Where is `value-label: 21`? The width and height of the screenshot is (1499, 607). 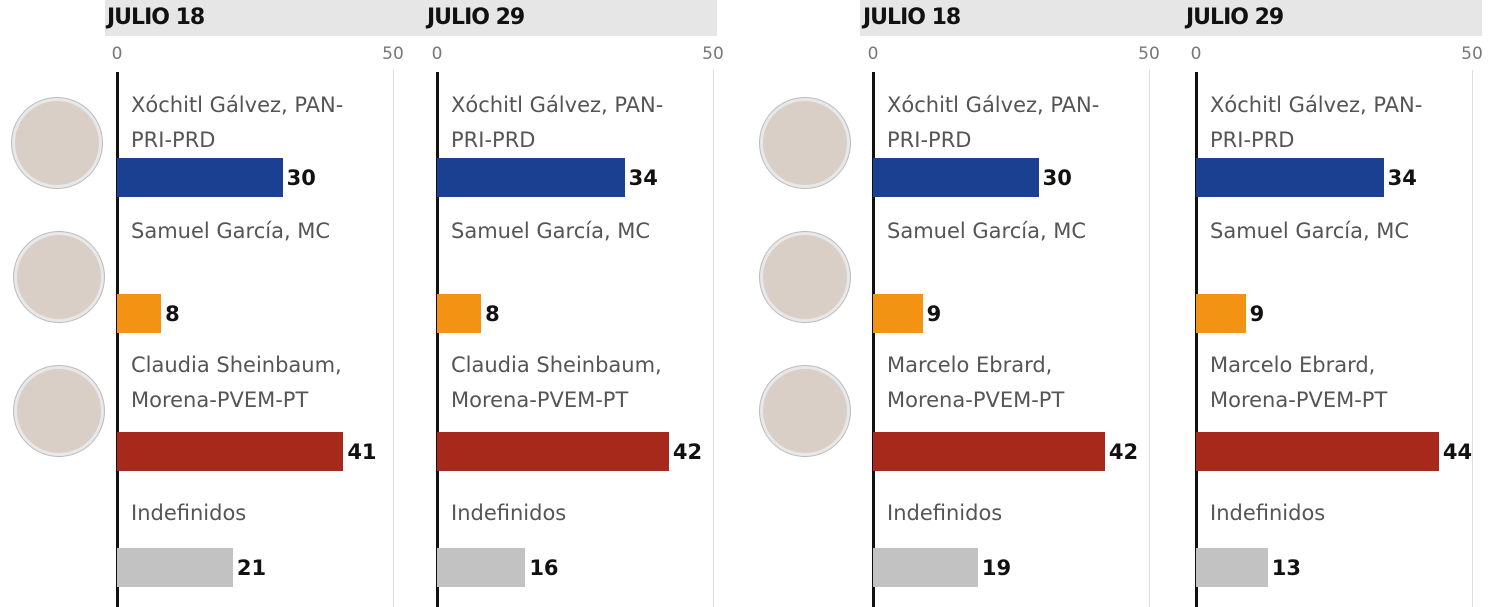 value-label: 21 is located at coordinates (251, 568).